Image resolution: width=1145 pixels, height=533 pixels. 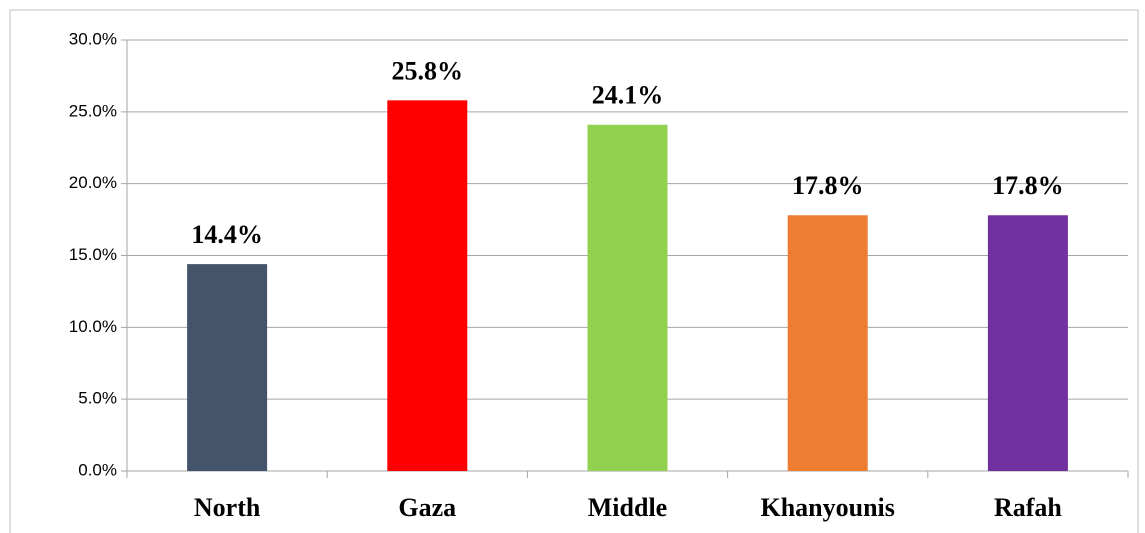 I want to click on data-label: 25.8%, so click(x=428, y=70).